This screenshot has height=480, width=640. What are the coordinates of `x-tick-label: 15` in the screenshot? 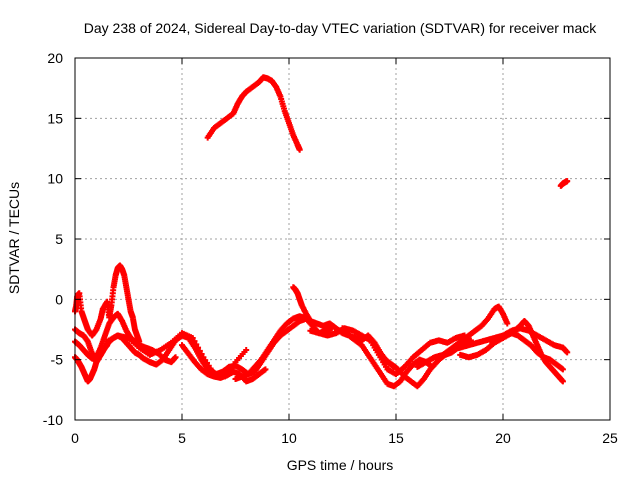 It's located at (396, 438).